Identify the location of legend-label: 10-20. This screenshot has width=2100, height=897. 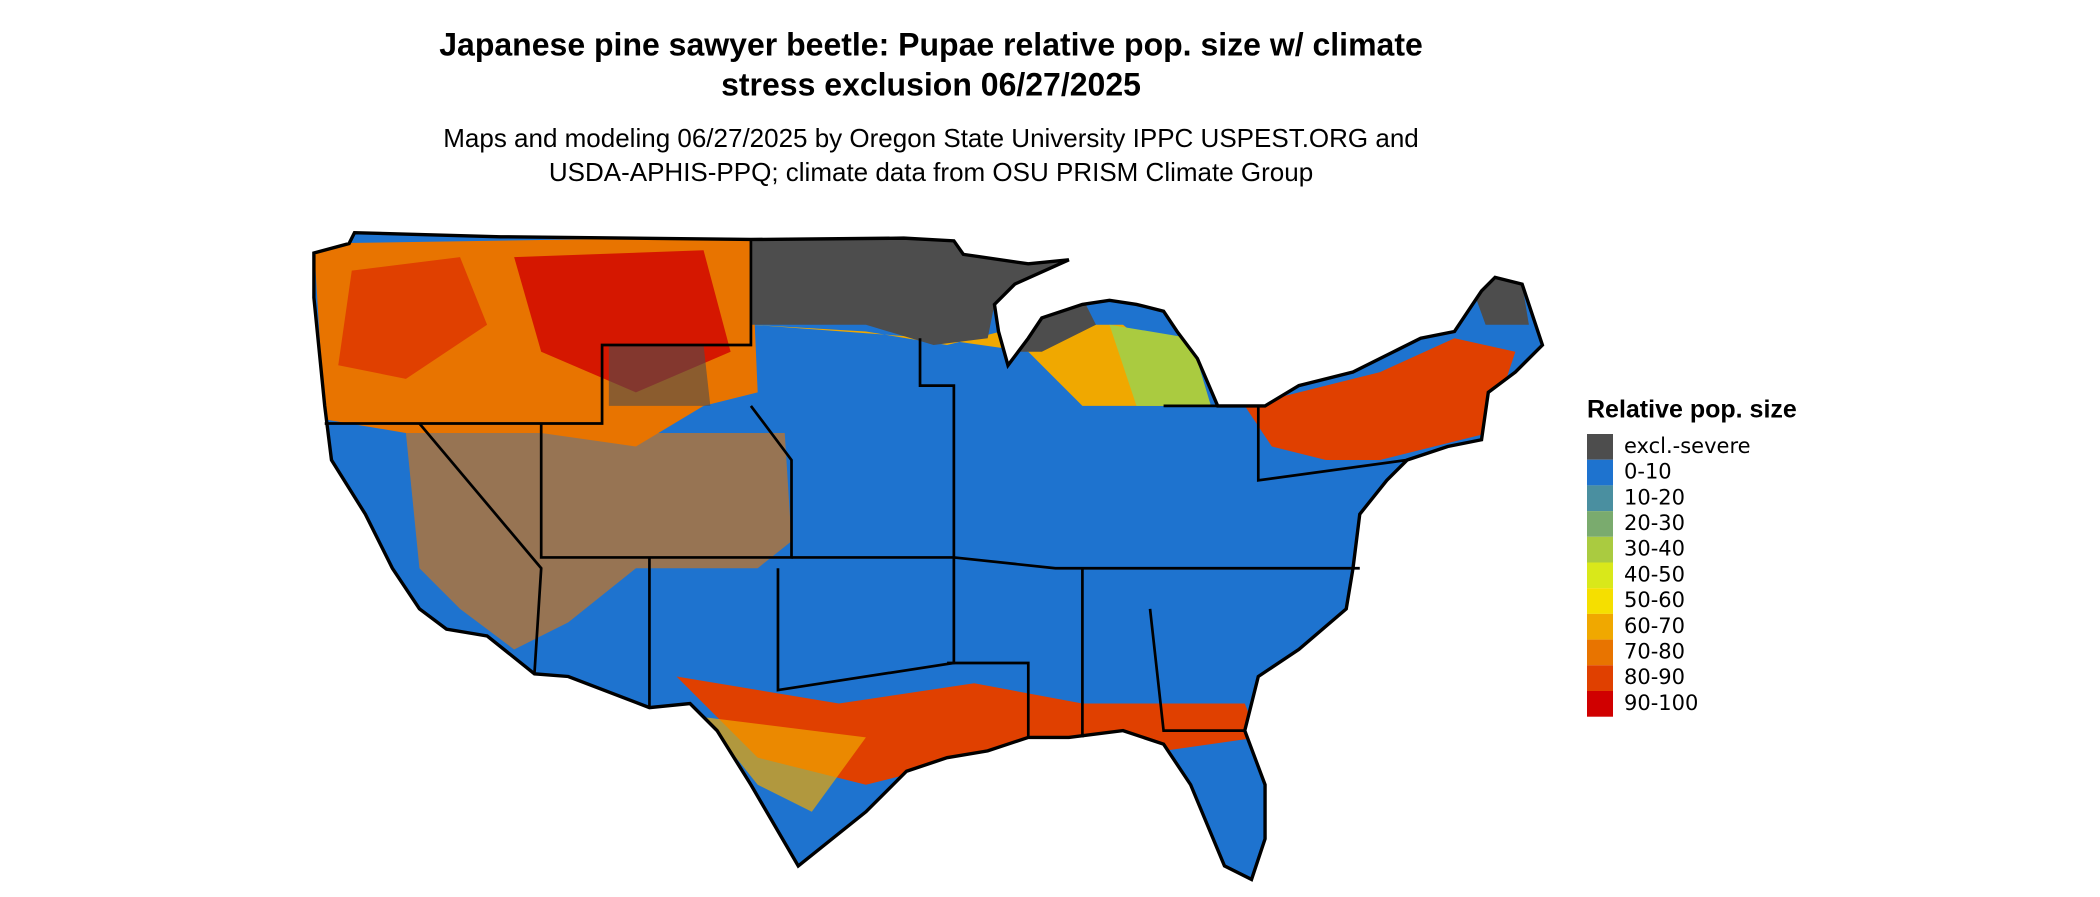
(1654, 497).